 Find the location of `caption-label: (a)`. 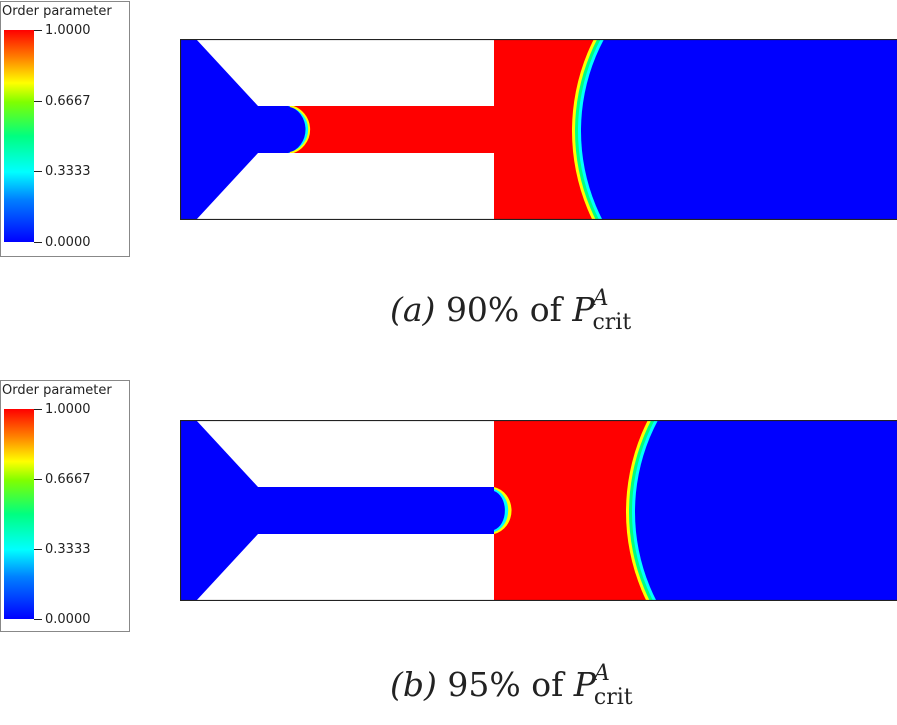

caption-label: (a) is located at coordinates (413, 309).